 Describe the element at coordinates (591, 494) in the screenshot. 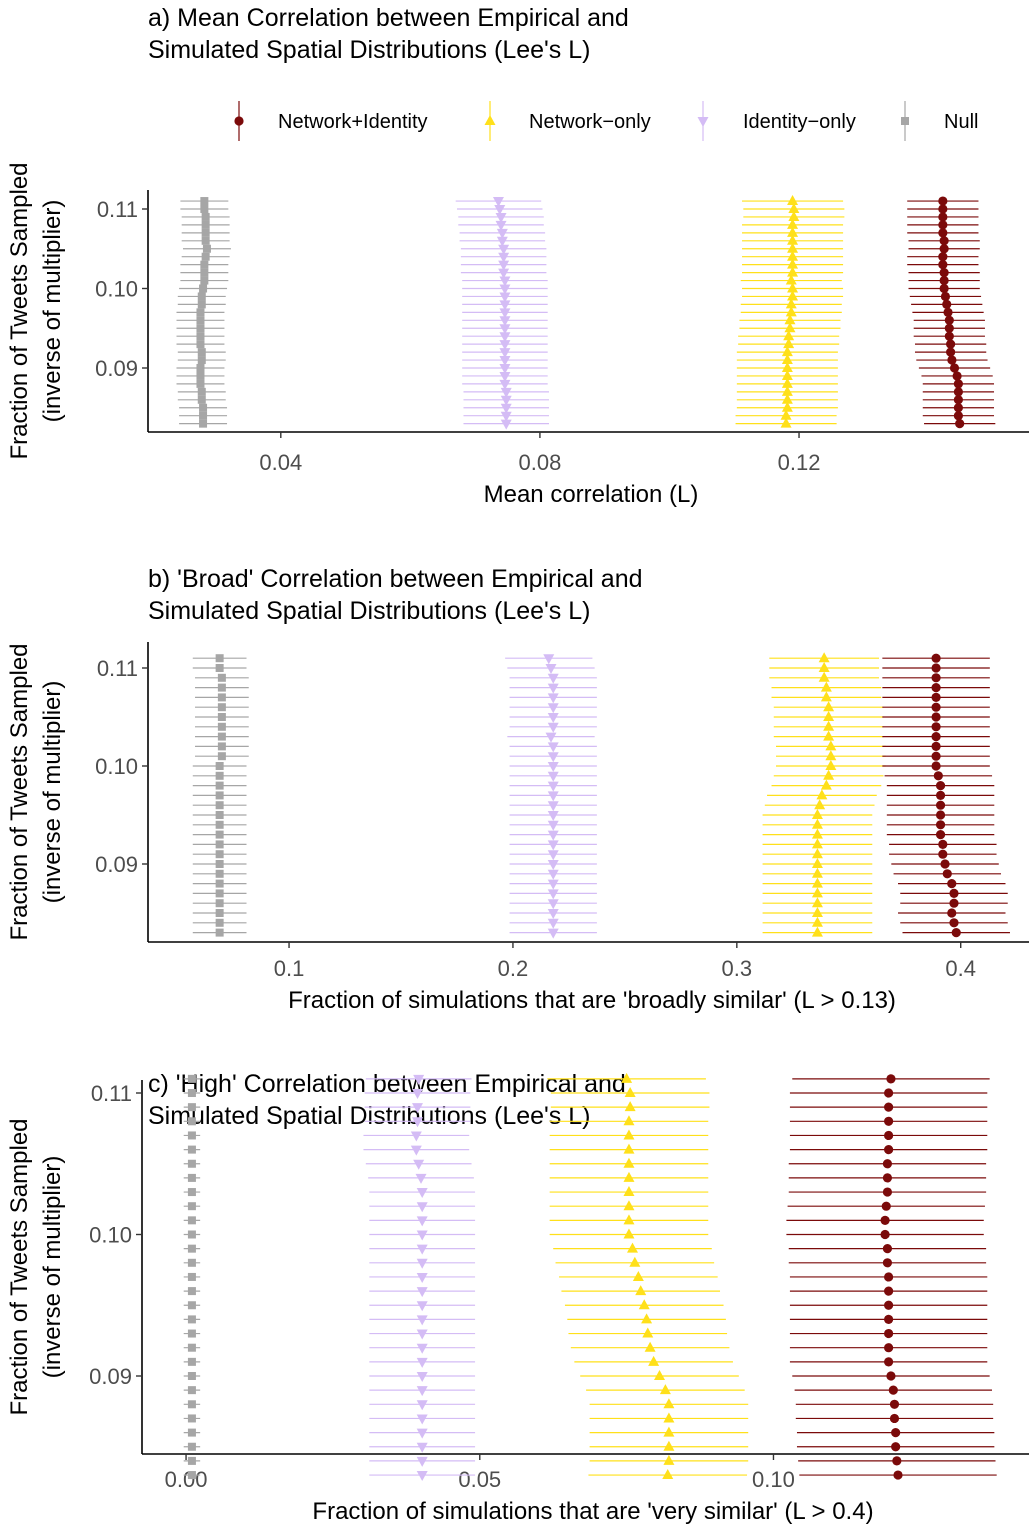

I see `x-axis-label: Mean correlation (L)` at that location.